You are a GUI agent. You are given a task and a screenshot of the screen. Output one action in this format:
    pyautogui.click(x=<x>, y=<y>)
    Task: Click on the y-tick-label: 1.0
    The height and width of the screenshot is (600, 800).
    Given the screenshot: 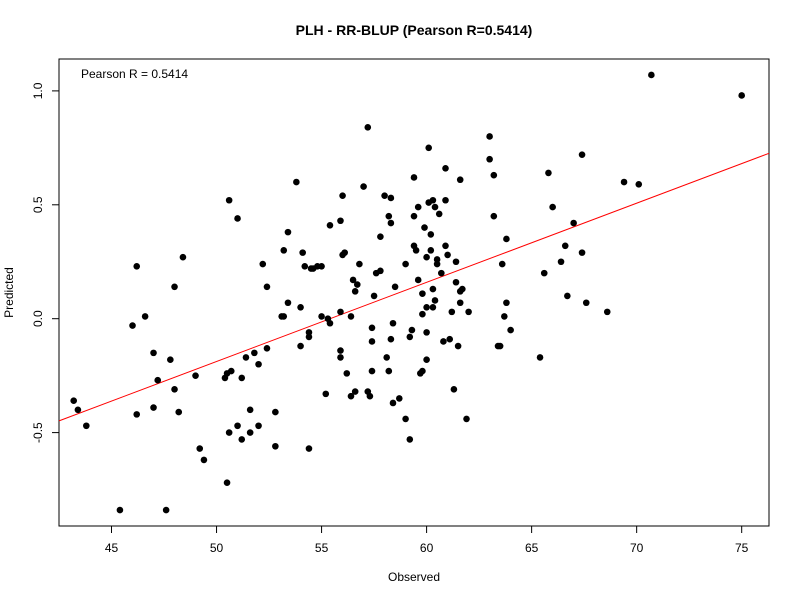 What is the action you would take?
    pyautogui.click(x=38, y=90)
    